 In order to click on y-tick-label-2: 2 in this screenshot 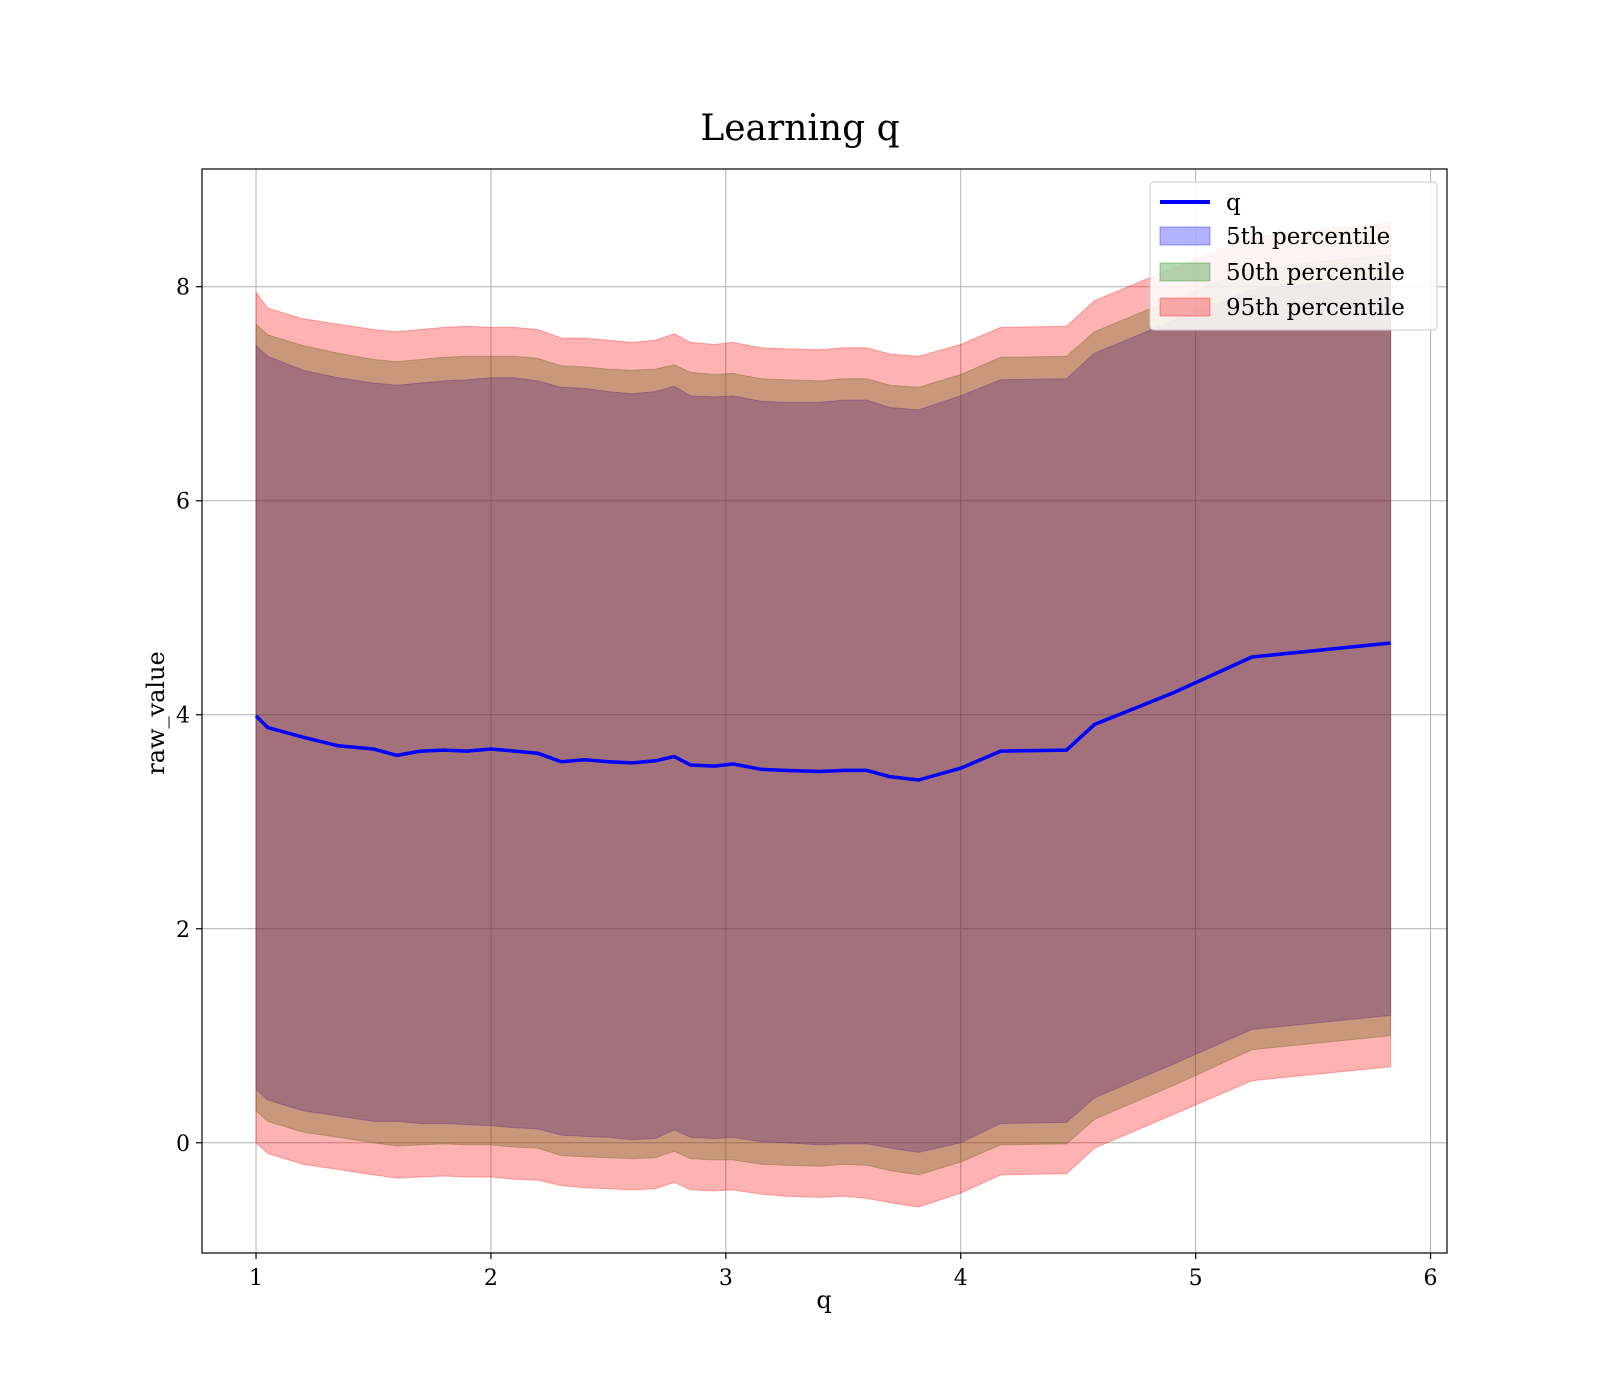, I will do `click(183, 930)`.